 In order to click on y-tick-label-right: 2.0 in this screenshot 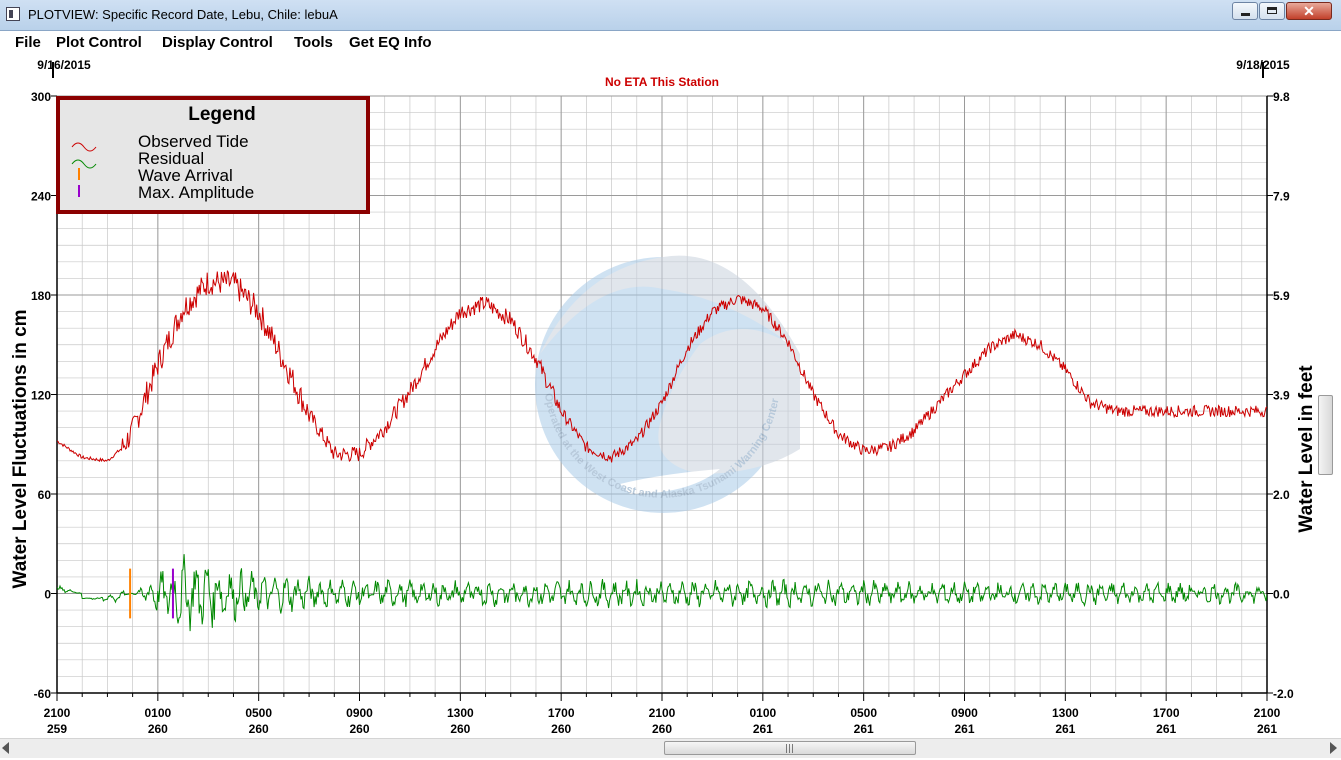, I will do `click(1281, 495)`.